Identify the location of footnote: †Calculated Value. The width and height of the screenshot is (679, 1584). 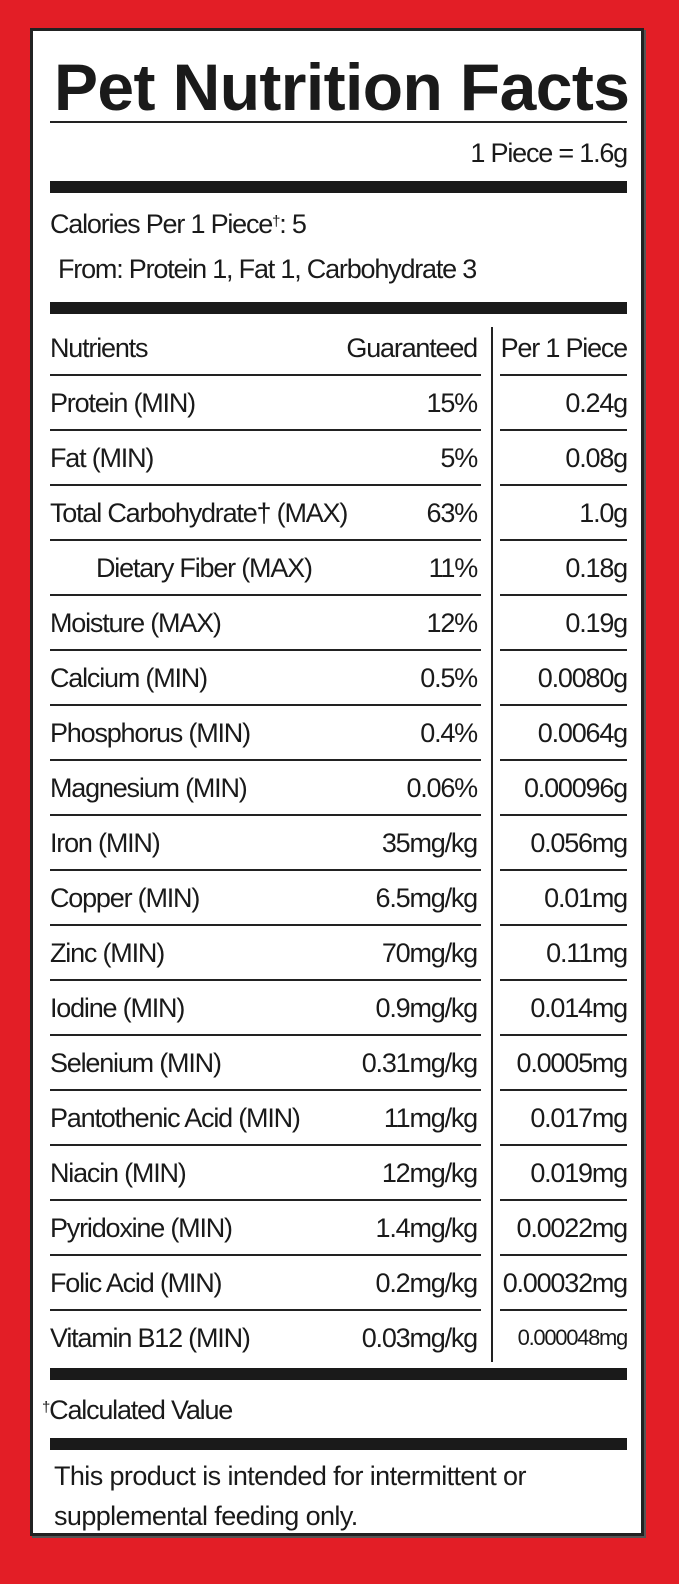
(137, 1410).